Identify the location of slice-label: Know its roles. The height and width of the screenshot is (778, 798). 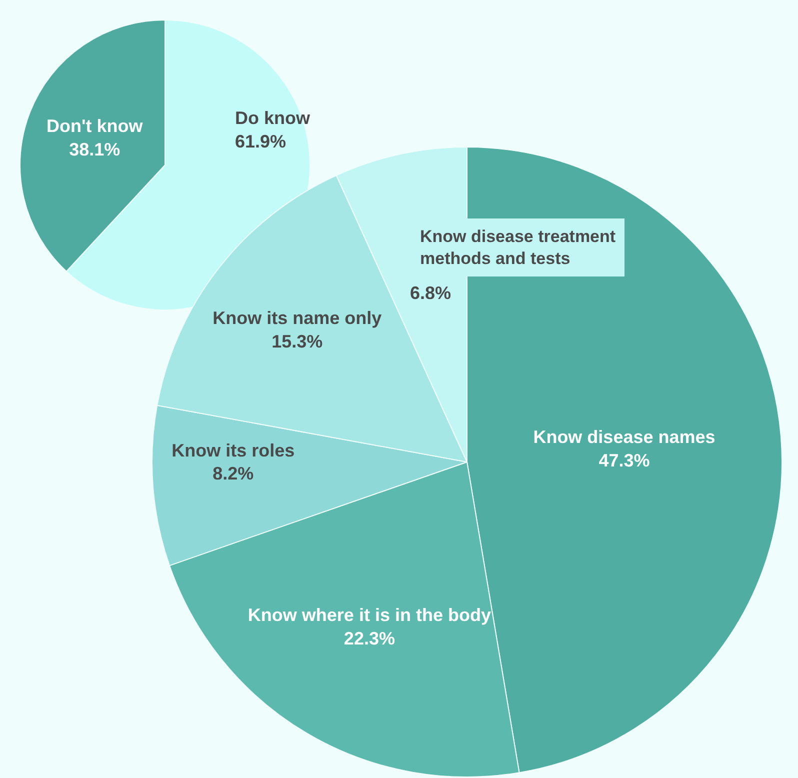
(233, 450).